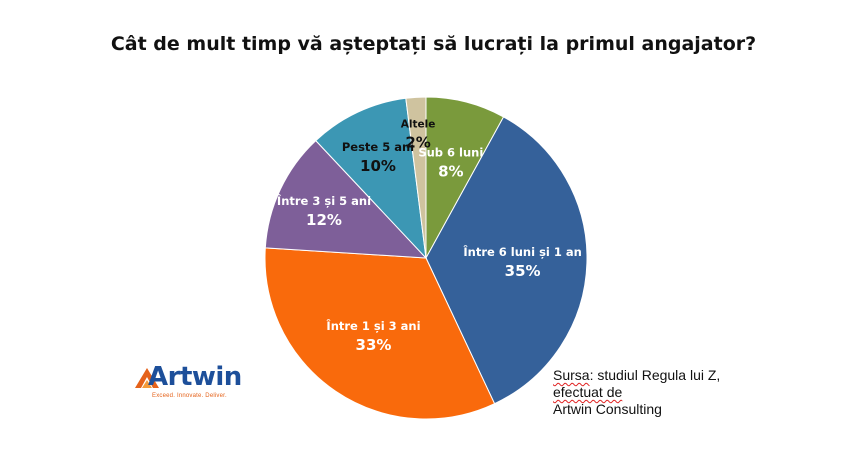 Image resolution: width=867 pixels, height=451 pixels. Describe the element at coordinates (450, 171) in the screenshot. I see `slice-value-label: 8%` at that location.